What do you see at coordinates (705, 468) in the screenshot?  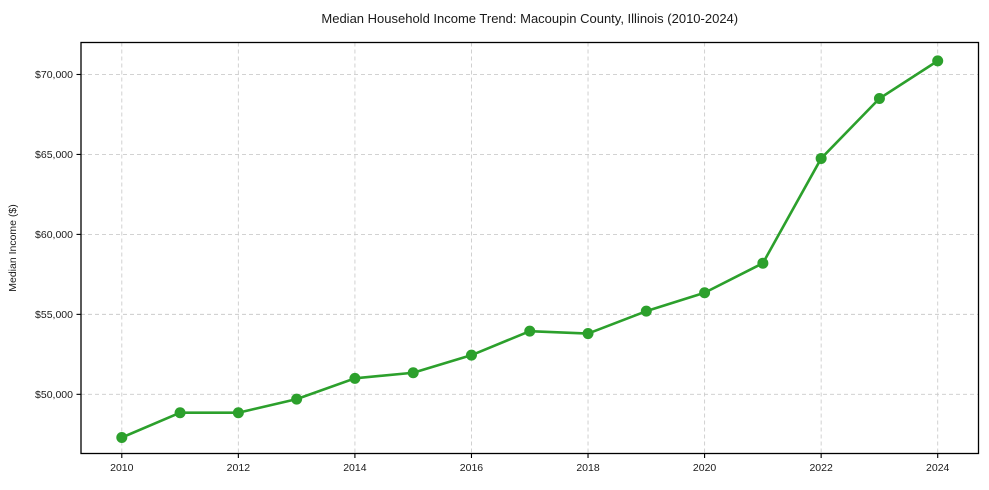 I see `x-tick-label: 2020` at bounding box center [705, 468].